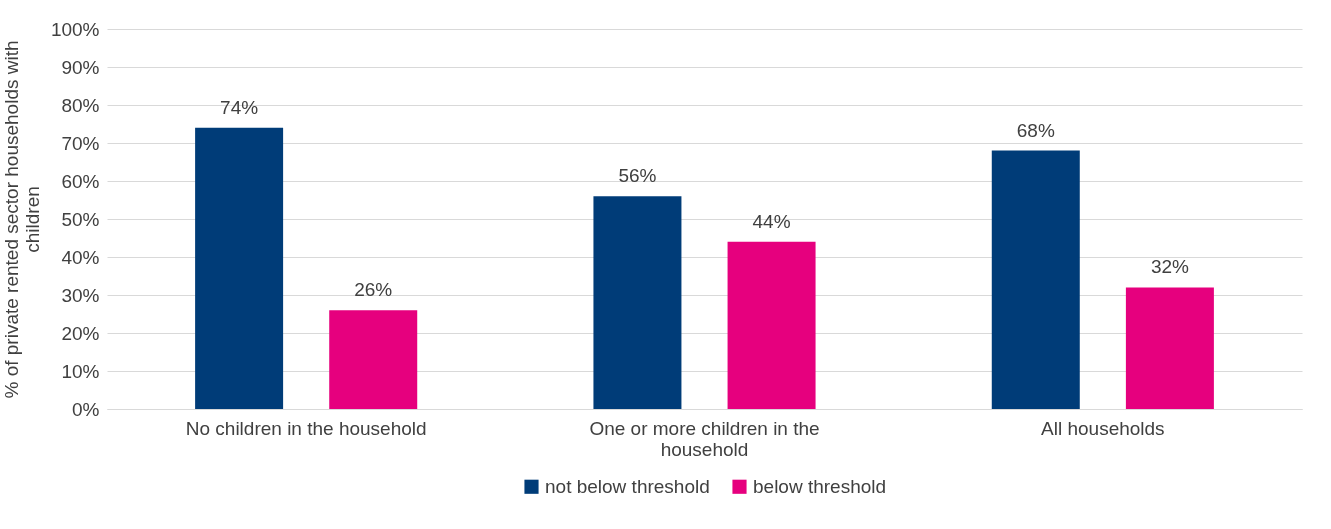  Describe the element at coordinates (1103, 428) in the screenshot. I see `x-tick-label: All households` at that location.